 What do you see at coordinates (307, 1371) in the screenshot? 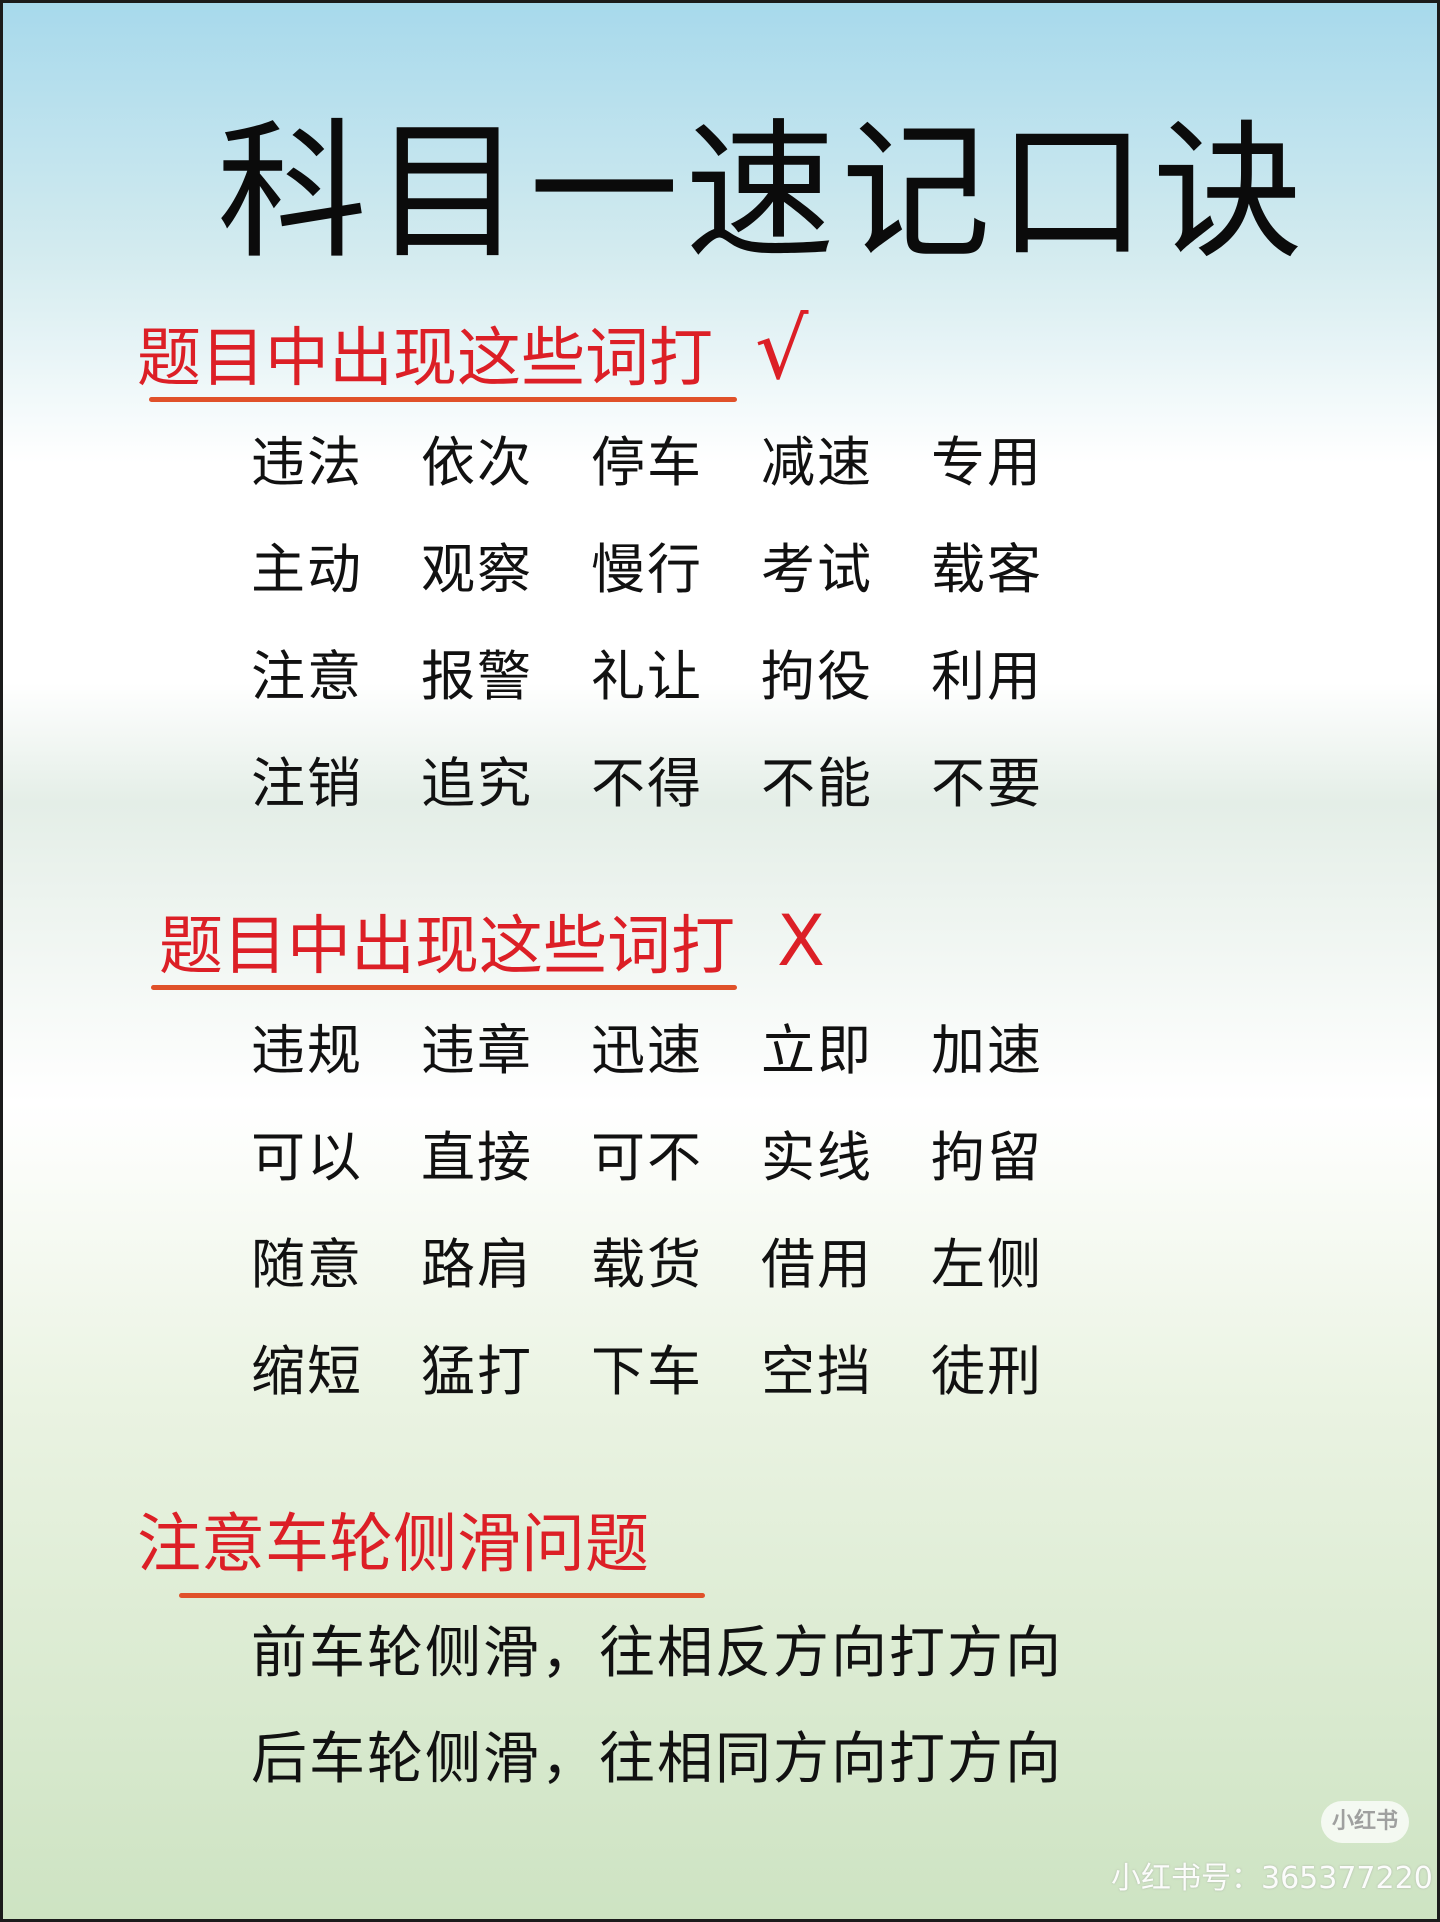
I see `word-item: 缩短` at bounding box center [307, 1371].